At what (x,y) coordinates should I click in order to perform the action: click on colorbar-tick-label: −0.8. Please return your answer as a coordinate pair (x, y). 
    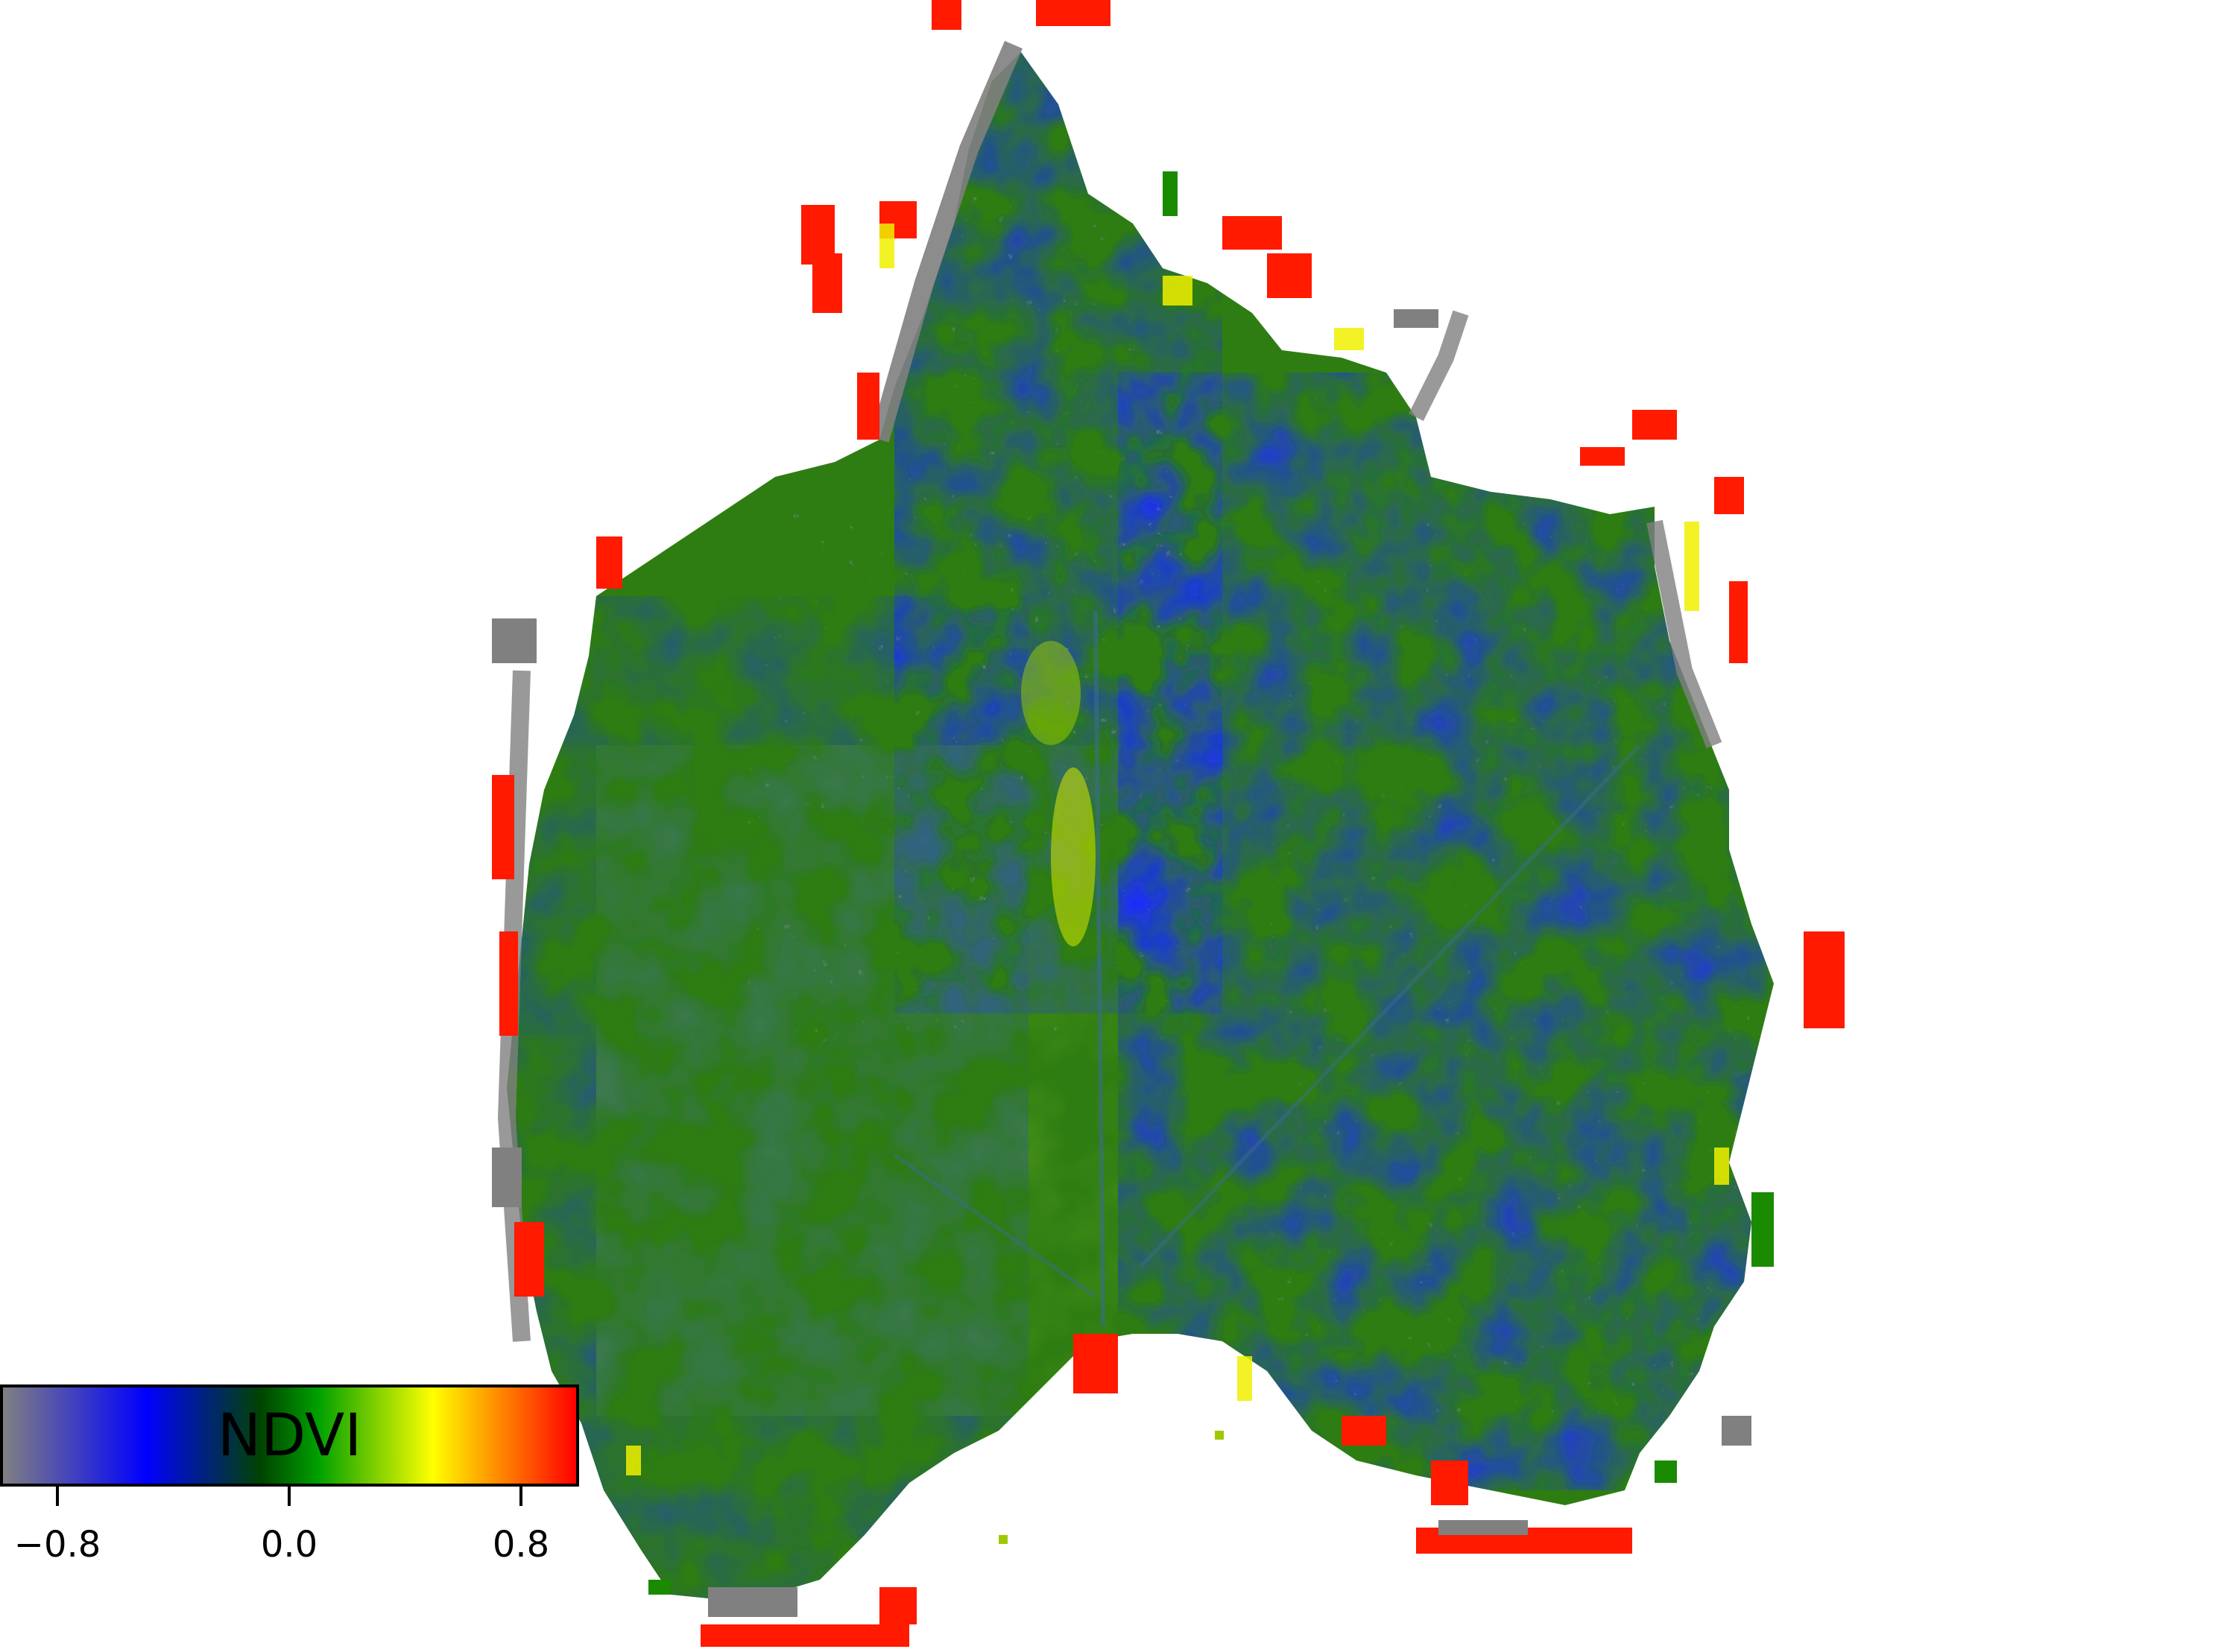
    Looking at the image, I should click on (57, 1545).